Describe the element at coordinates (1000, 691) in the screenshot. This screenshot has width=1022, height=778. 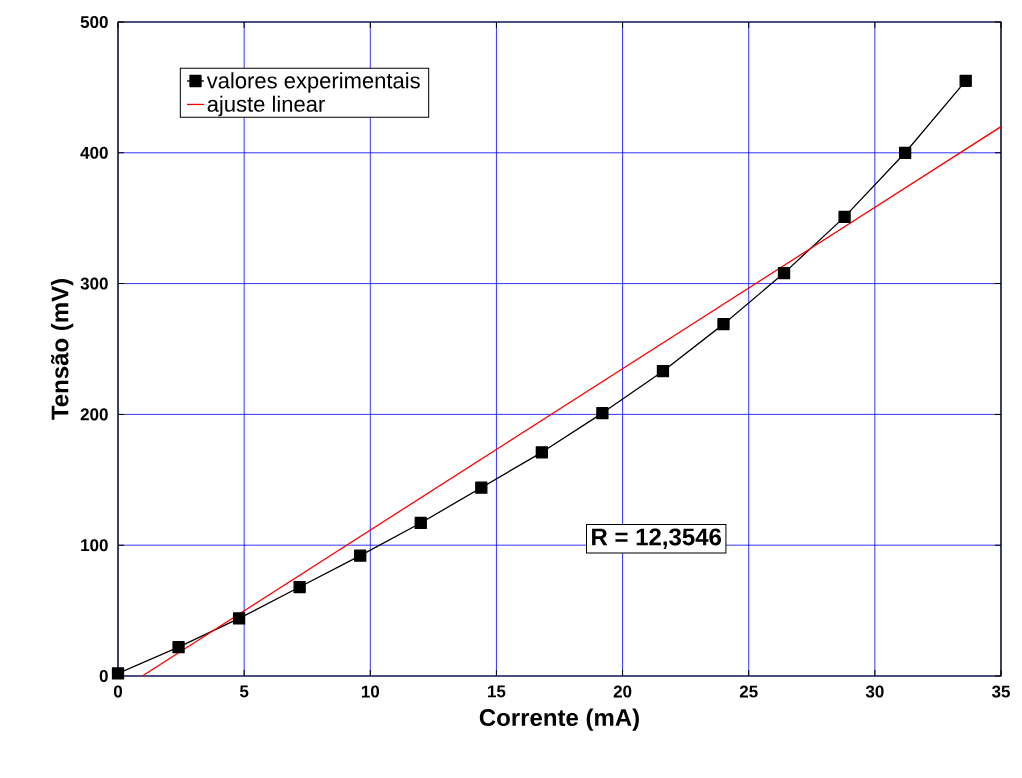
I see `x-tick-label: 35` at that location.